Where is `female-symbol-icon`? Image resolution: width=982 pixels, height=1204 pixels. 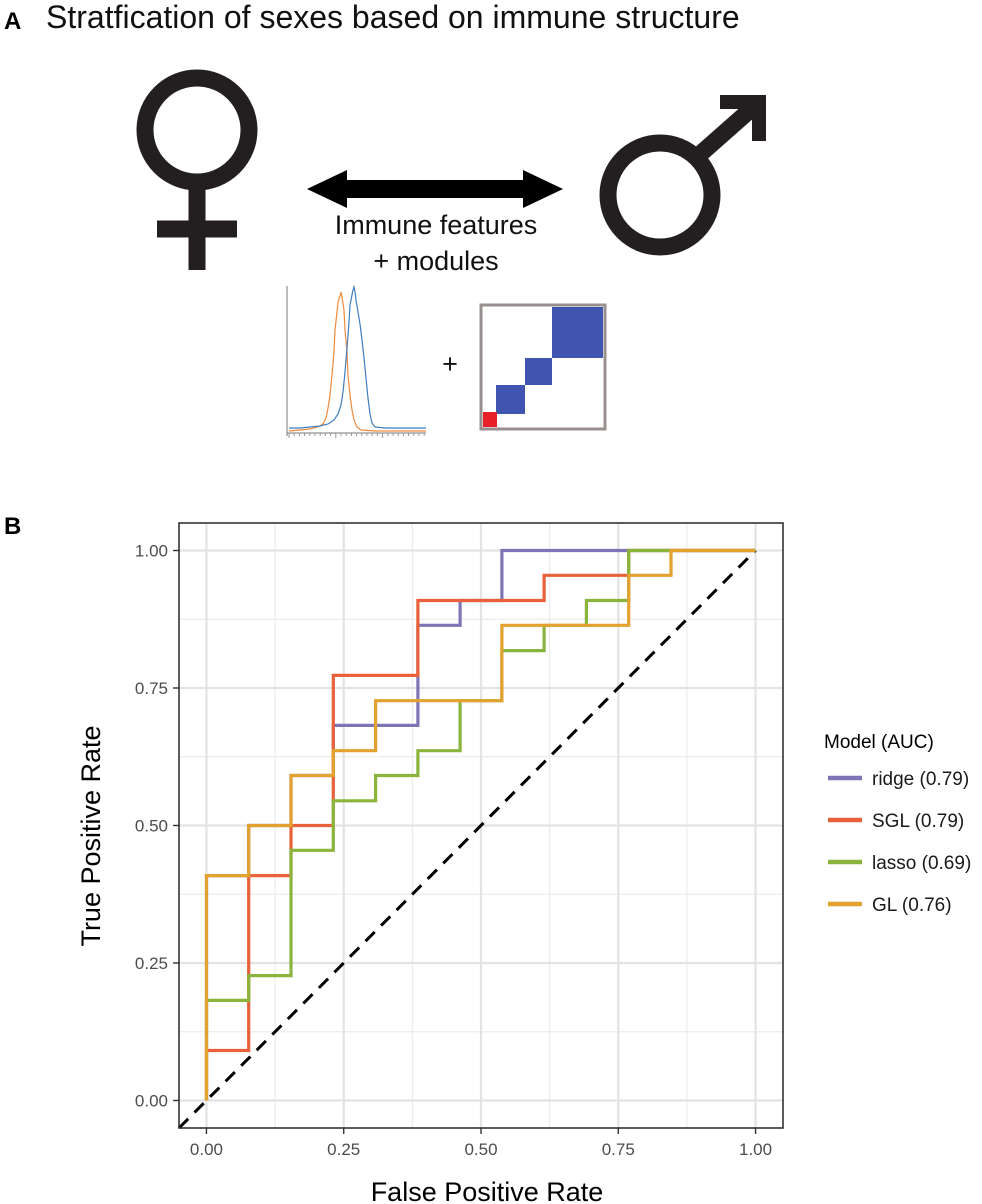 female-symbol-icon is located at coordinates (197, 169).